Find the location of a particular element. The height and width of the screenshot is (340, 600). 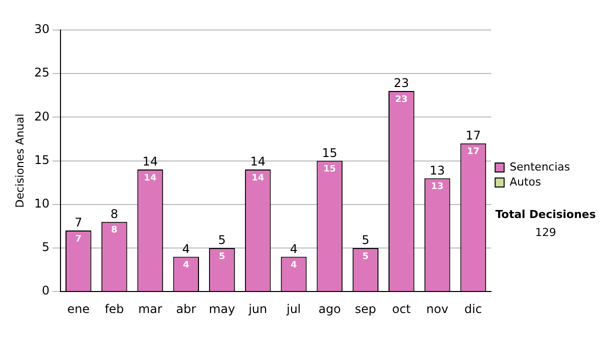

x-tick-label: may is located at coordinates (222, 309).